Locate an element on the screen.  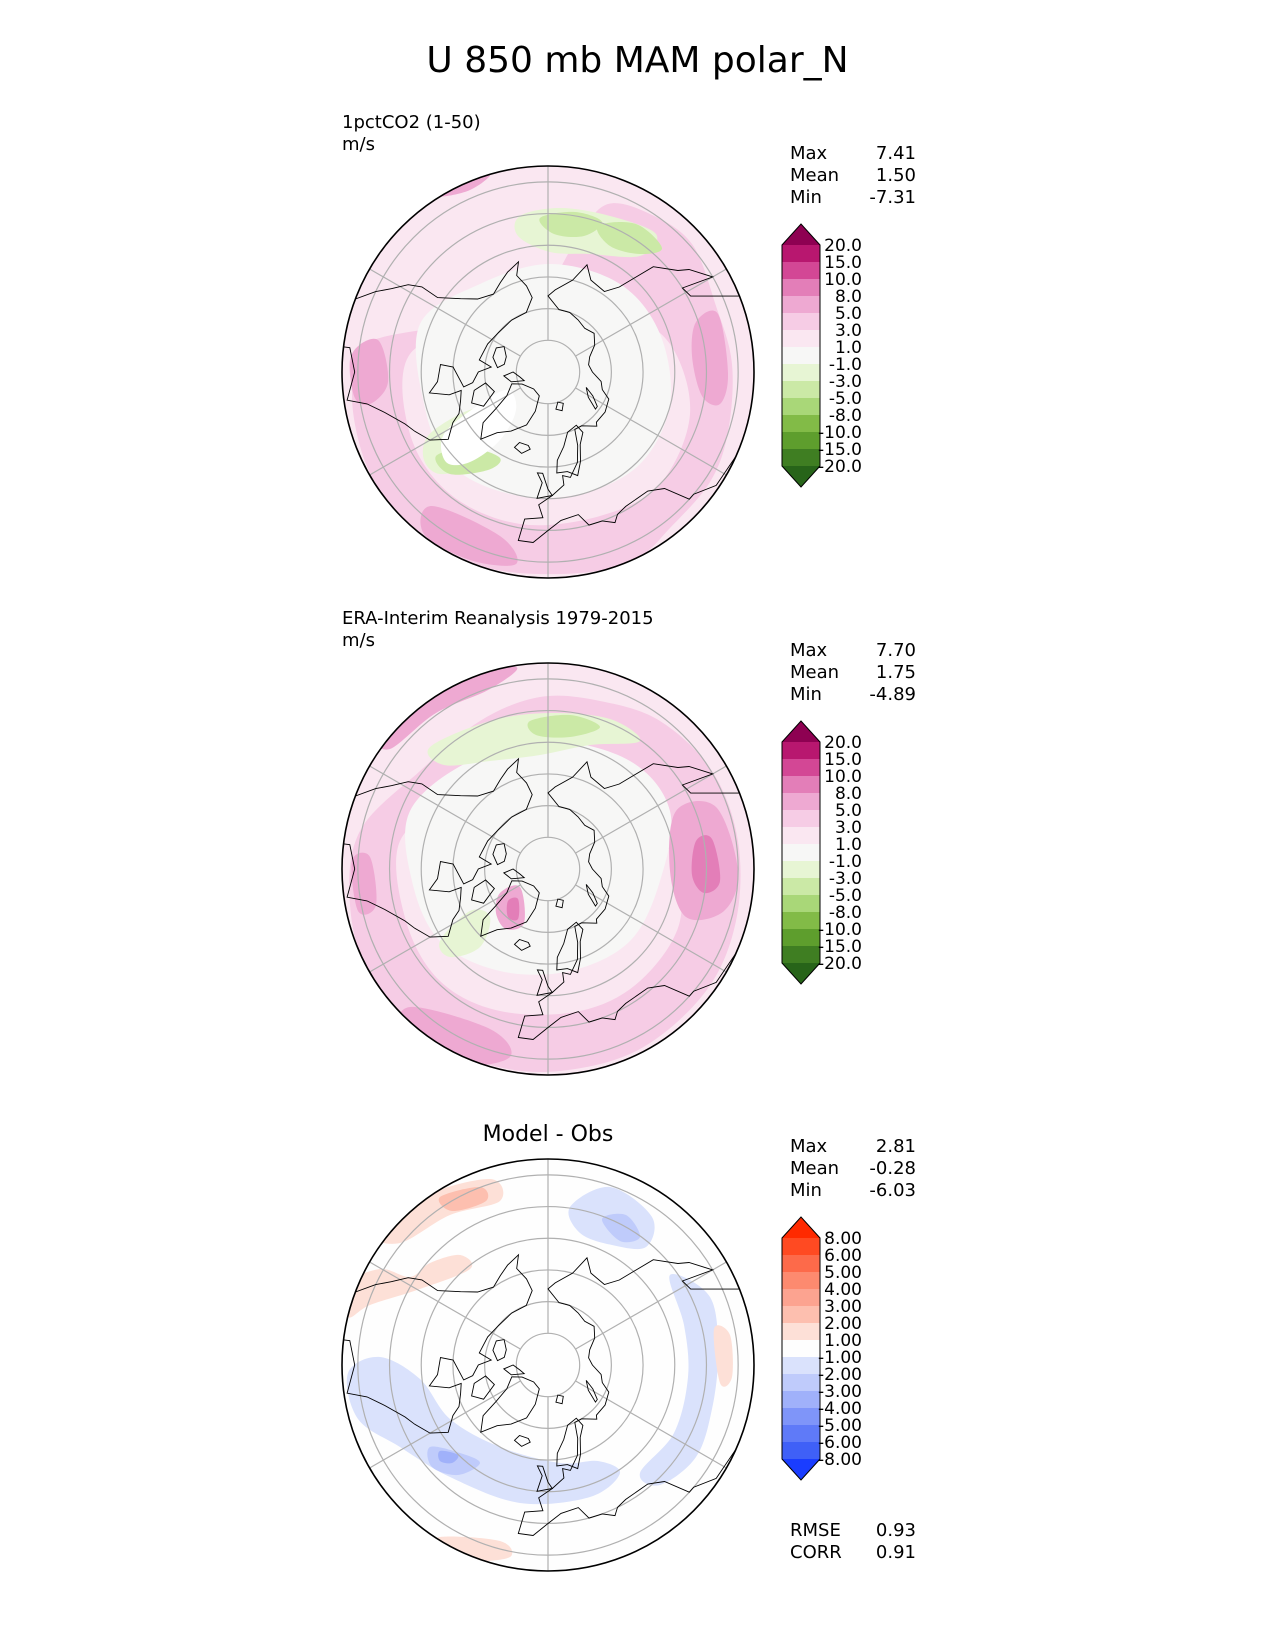
colorbar-tick-label: 8.00 is located at coordinates (843, 1239).